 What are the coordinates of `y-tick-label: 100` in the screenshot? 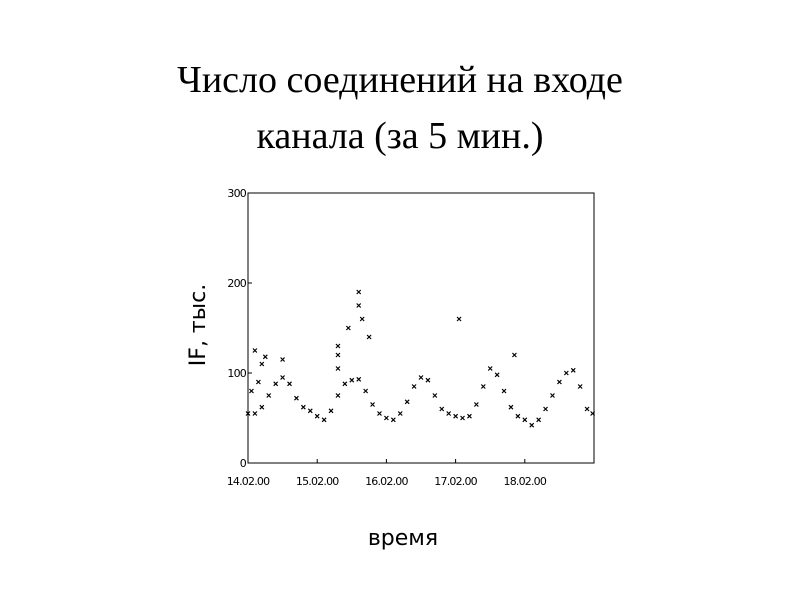 It's located at (236, 373).